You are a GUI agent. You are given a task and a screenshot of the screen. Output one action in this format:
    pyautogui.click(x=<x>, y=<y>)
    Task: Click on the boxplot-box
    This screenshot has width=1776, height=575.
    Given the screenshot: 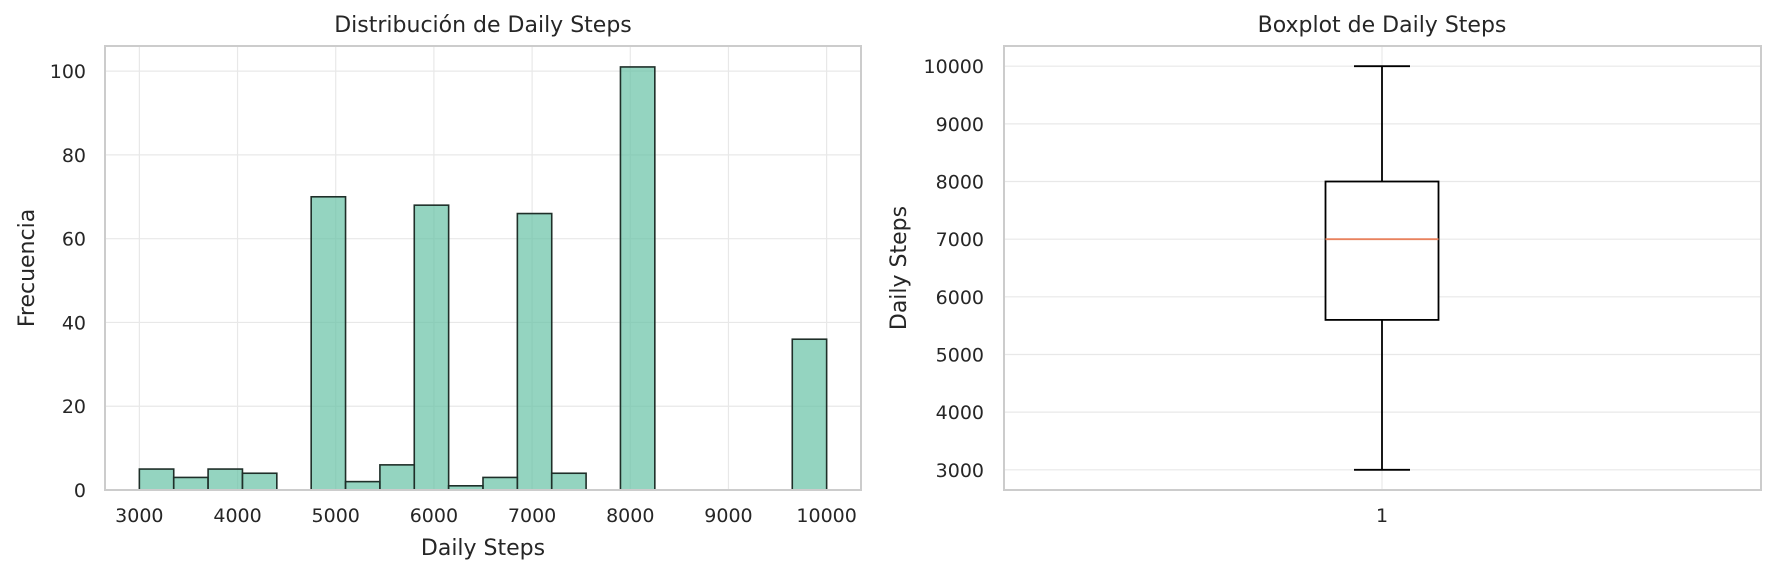 What is the action you would take?
    pyautogui.click(x=1382, y=250)
    